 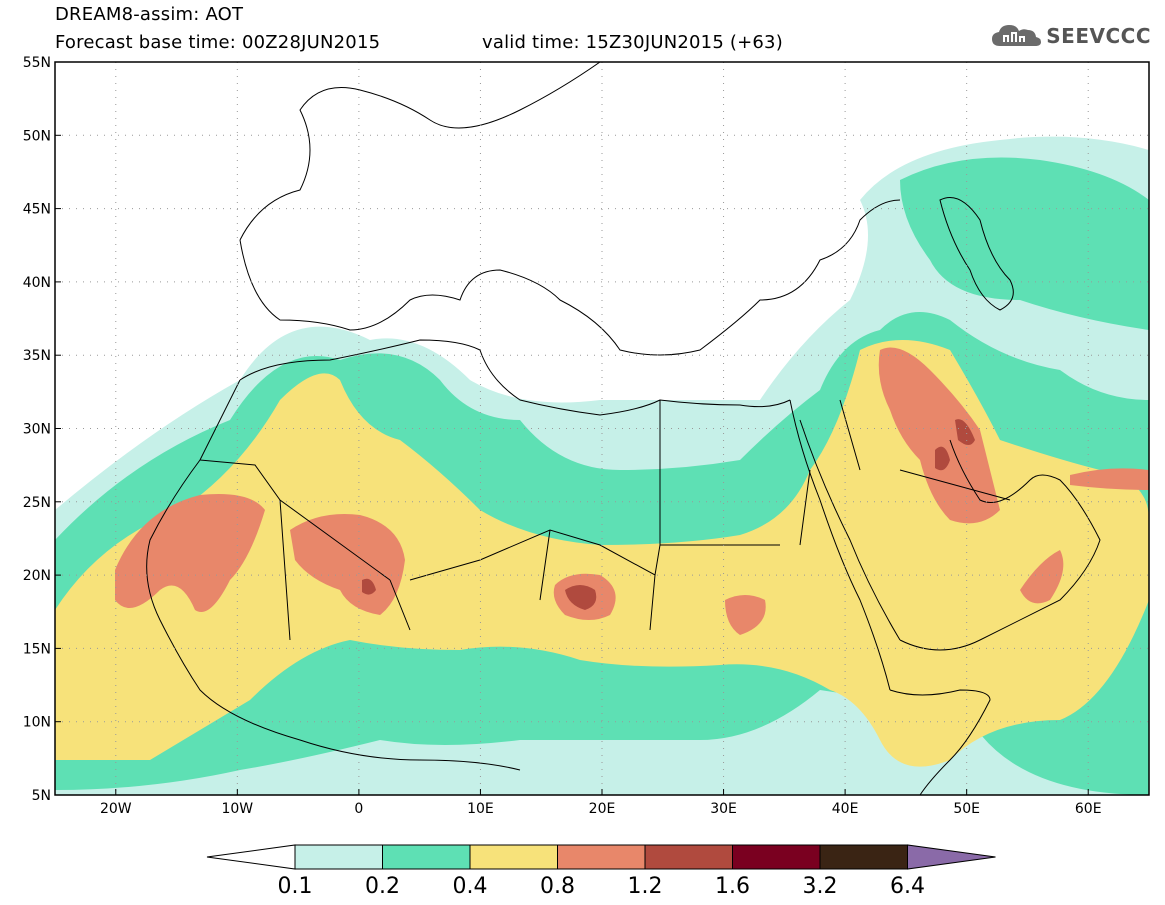 I want to click on aot-contour-0.2-caspian, so click(x=1024, y=243).